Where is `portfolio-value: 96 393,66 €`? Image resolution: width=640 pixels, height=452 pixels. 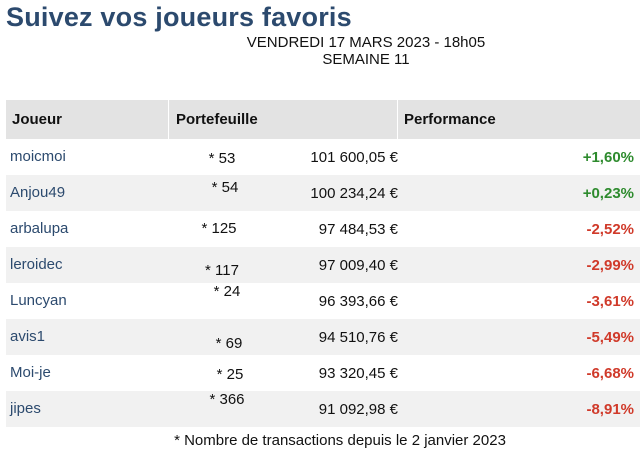
portfolio-value: 96 393,66 € is located at coordinates (358, 301).